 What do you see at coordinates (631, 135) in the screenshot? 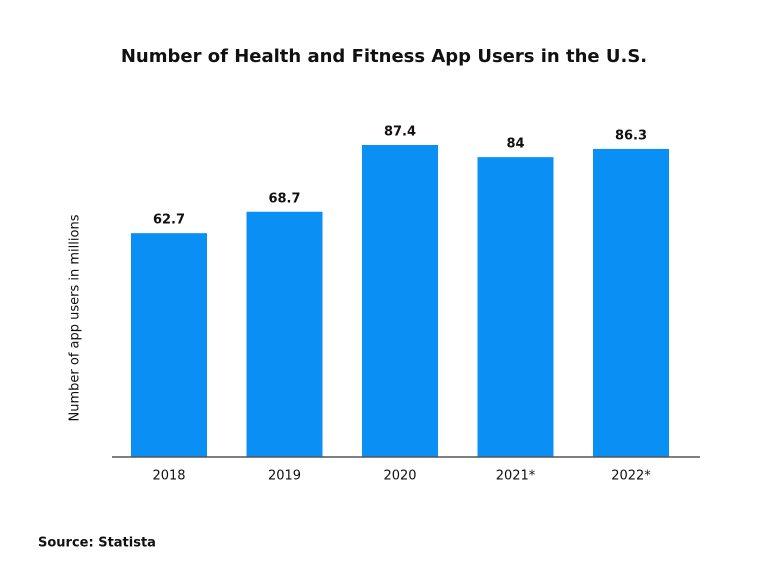
I see `value-label: 86.3` at bounding box center [631, 135].